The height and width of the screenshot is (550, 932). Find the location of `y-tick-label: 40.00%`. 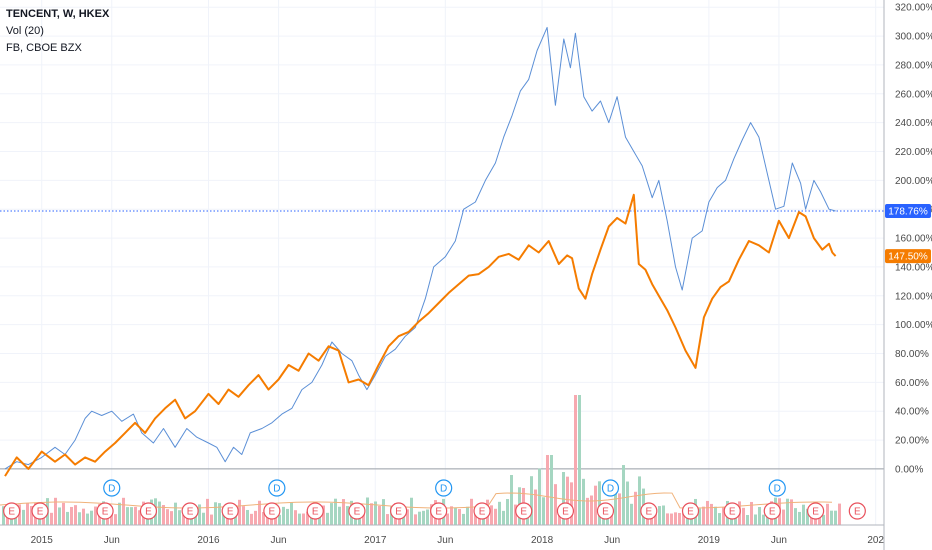

y-tick-label: 40.00% is located at coordinates (912, 412).